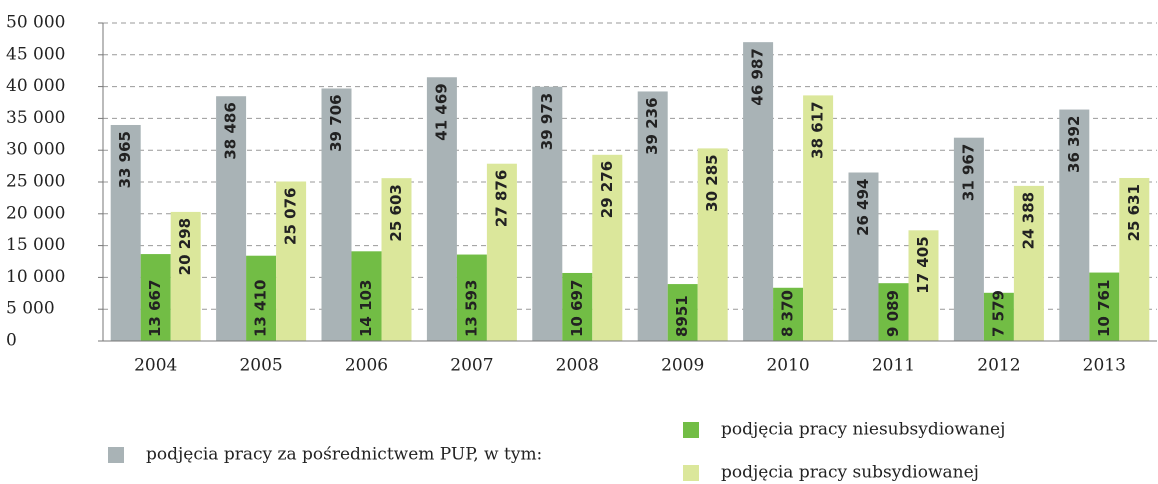 This screenshot has width=1158, height=484. I want to click on y-tick-label: 45 000, so click(35, 54).